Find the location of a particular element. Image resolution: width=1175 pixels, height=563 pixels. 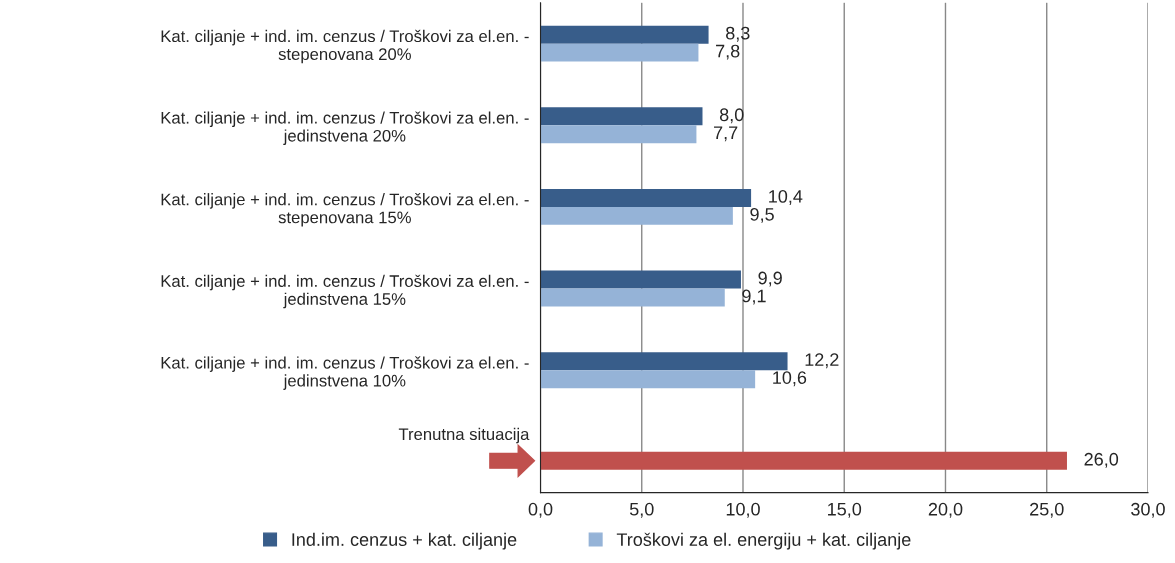

y-tick-label: Kat. ciljanje + ind. im. cenzus / Troškovi za el.en. - jedinstvena 20% is located at coordinates (345, 128).